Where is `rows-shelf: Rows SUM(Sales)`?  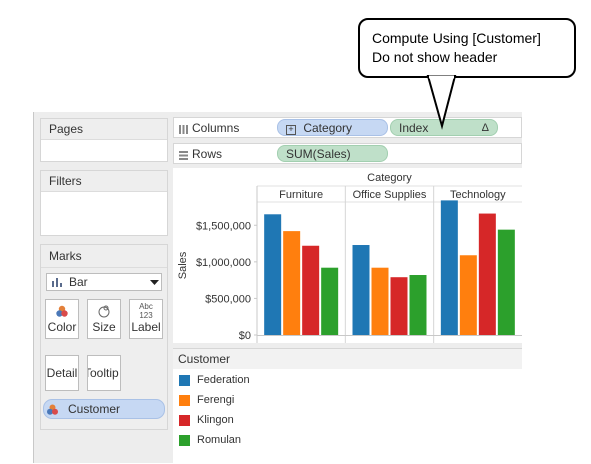 rows-shelf: Rows SUM(Sales) is located at coordinates (347, 153).